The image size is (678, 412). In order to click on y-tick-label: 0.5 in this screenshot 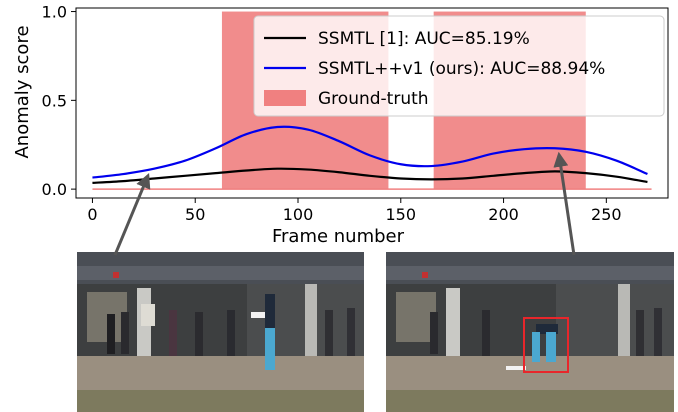, I will do `click(54, 100)`.